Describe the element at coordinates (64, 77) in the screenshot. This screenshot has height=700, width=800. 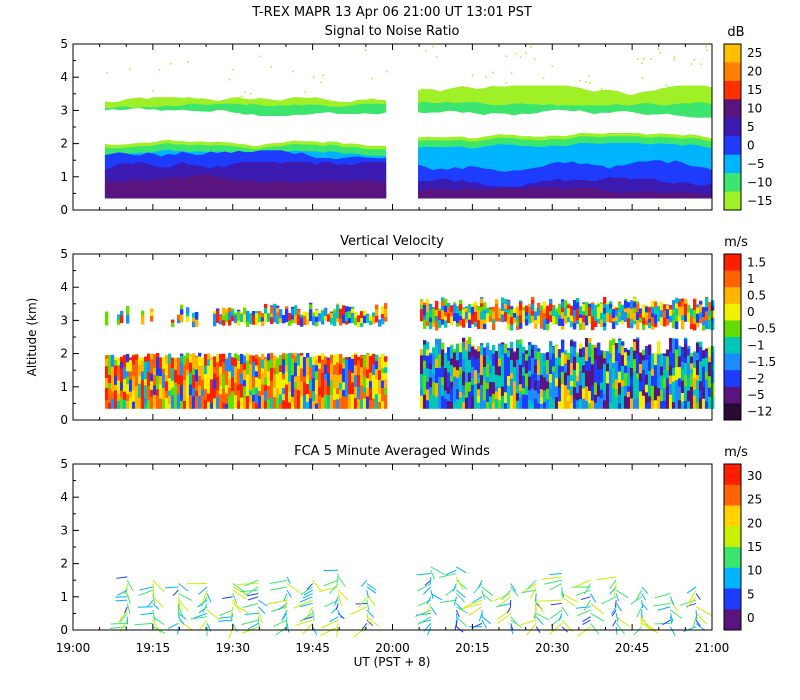
I see `y-tick-label: 4` at that location.